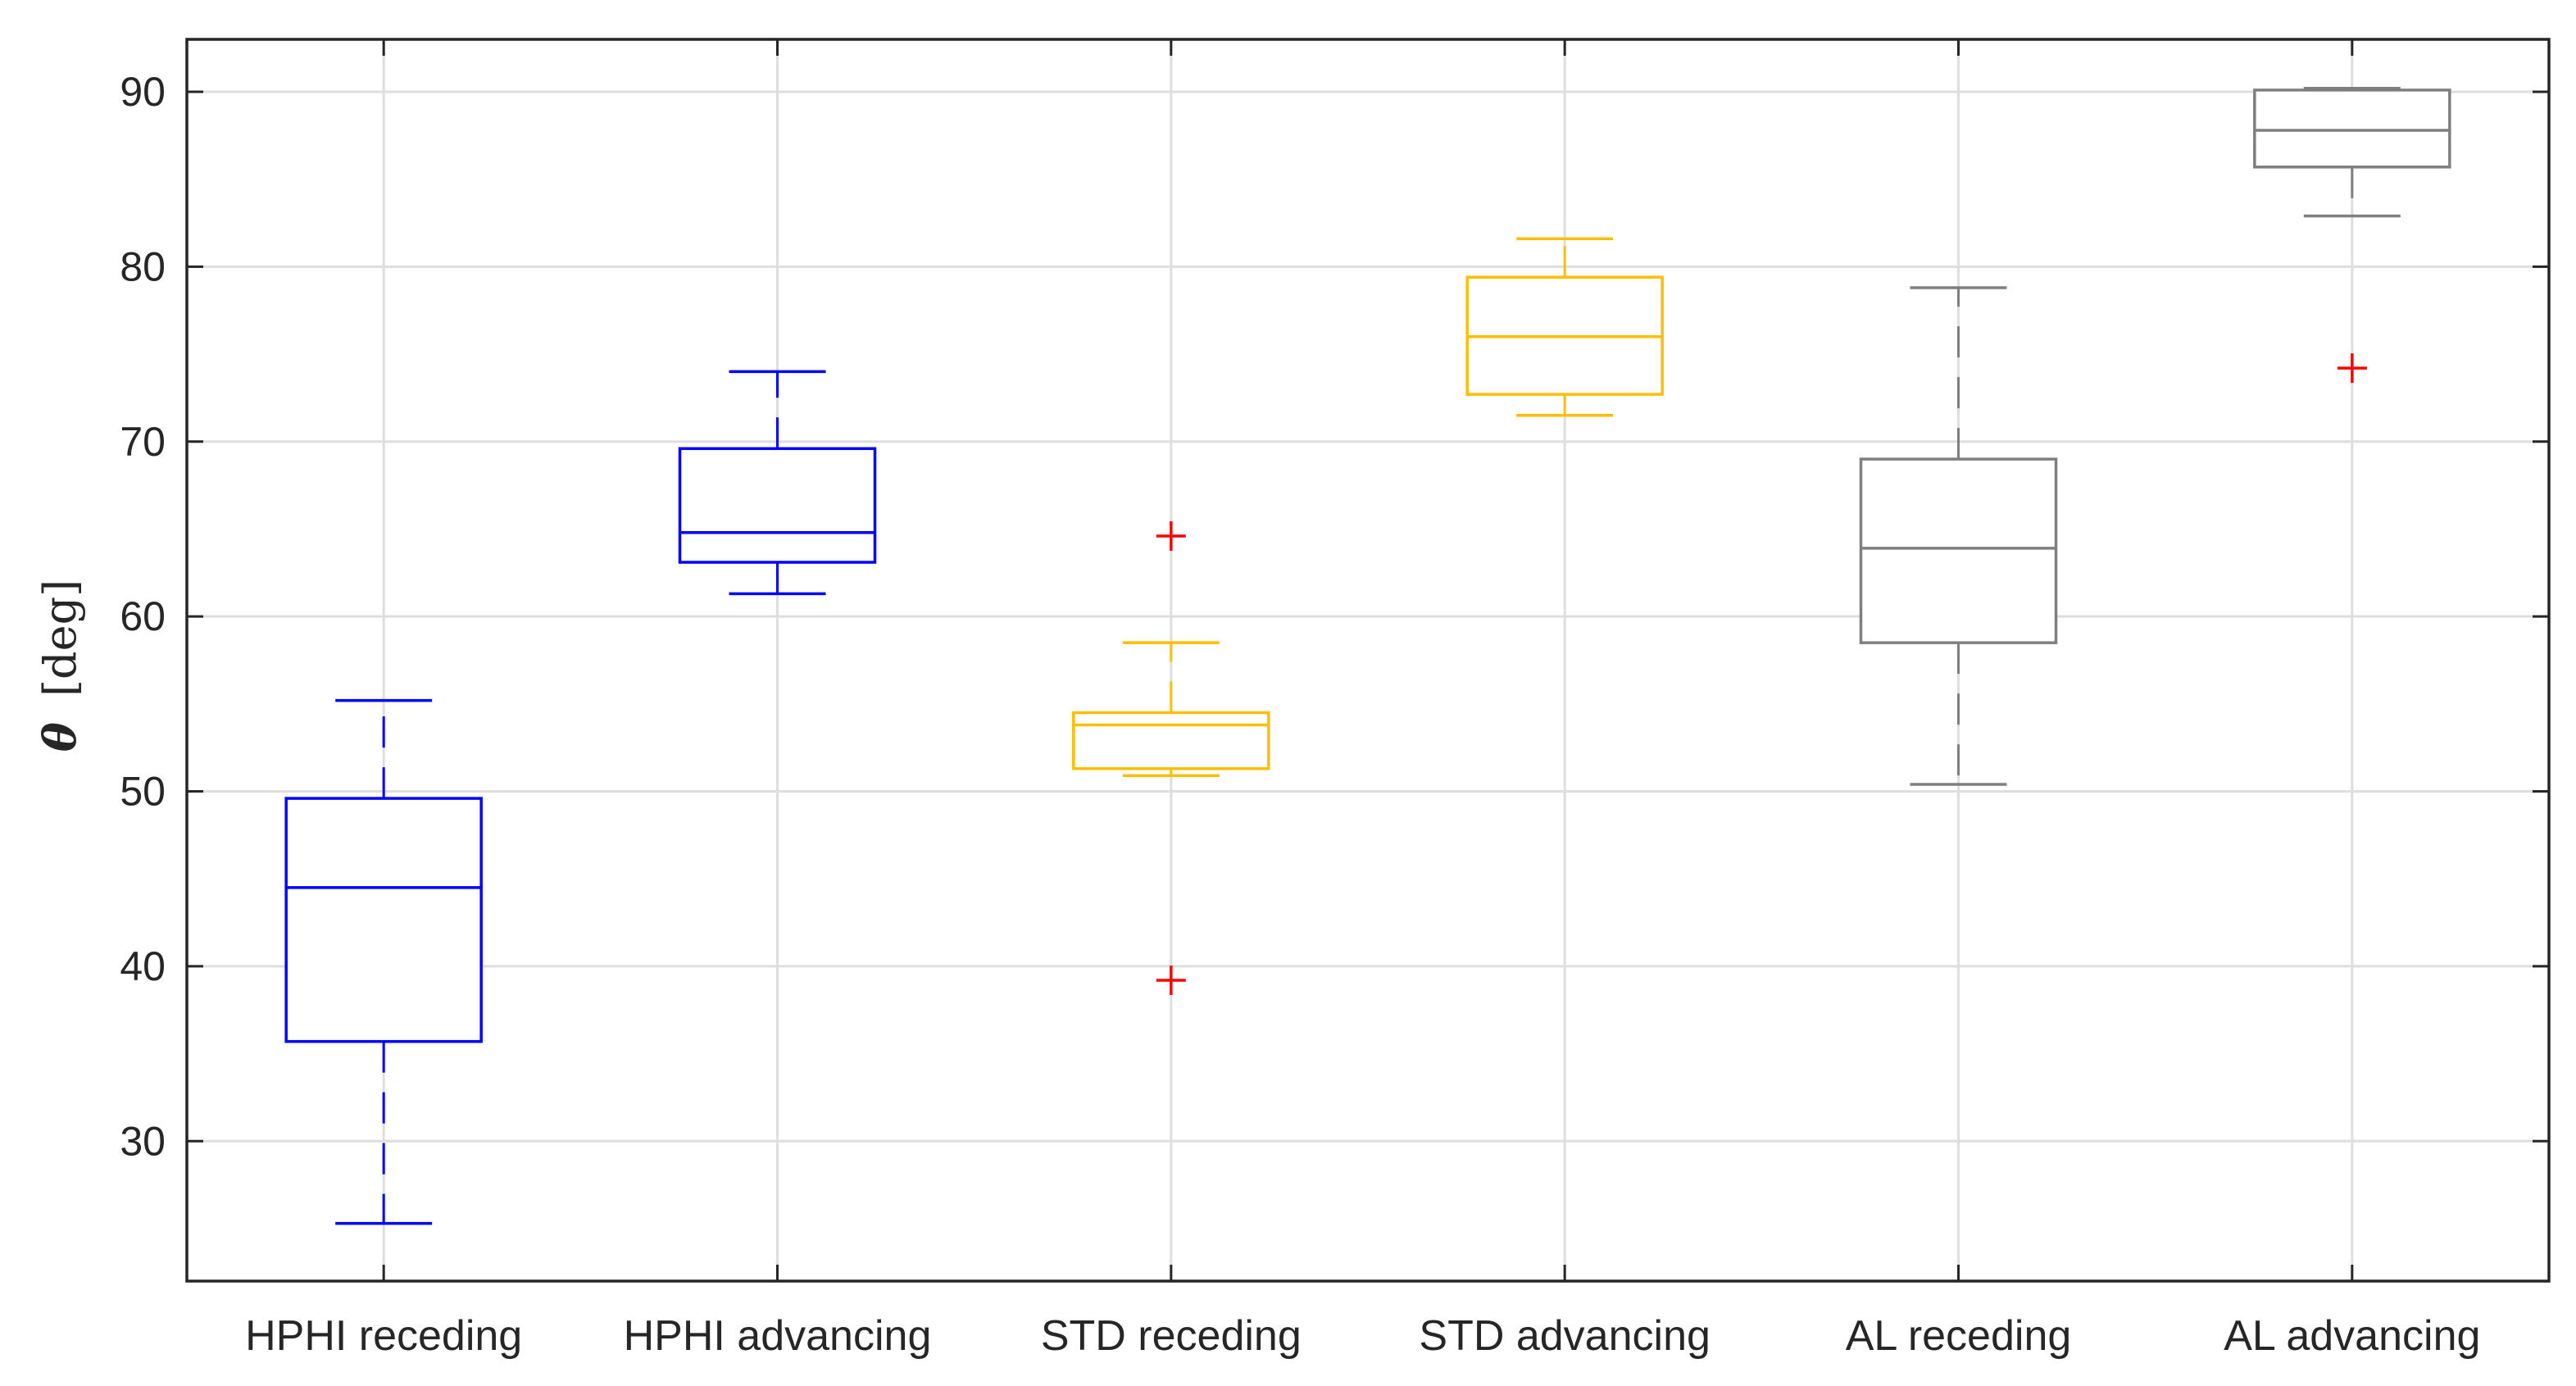  I want to click on y-tick-label: 80, so click(143, 266).